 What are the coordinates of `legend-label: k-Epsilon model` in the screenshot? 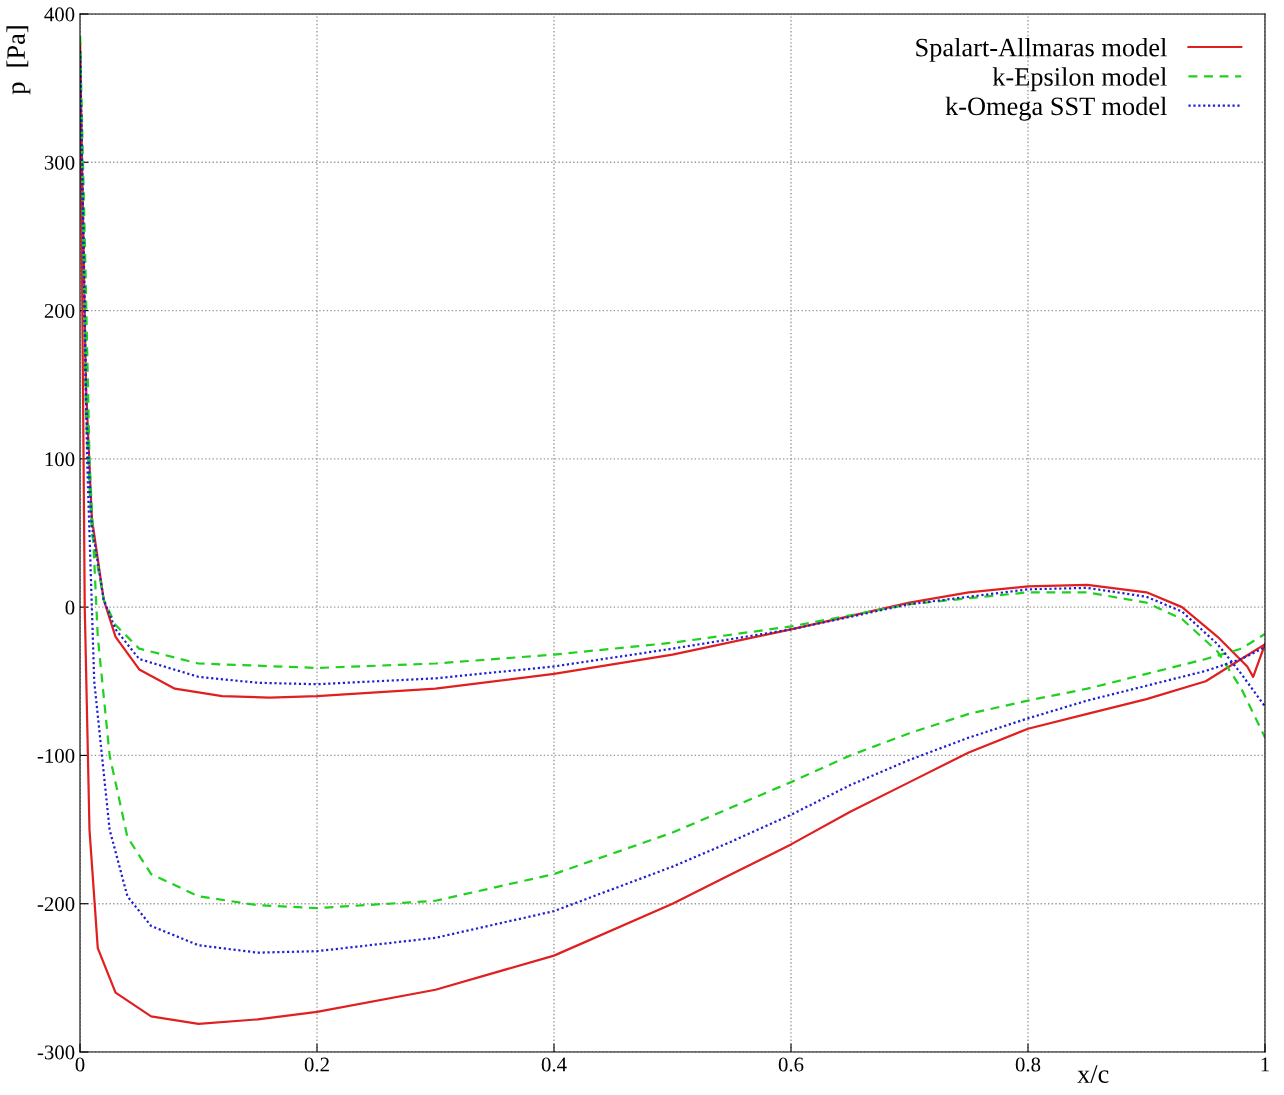 It's located at (1079, 79).